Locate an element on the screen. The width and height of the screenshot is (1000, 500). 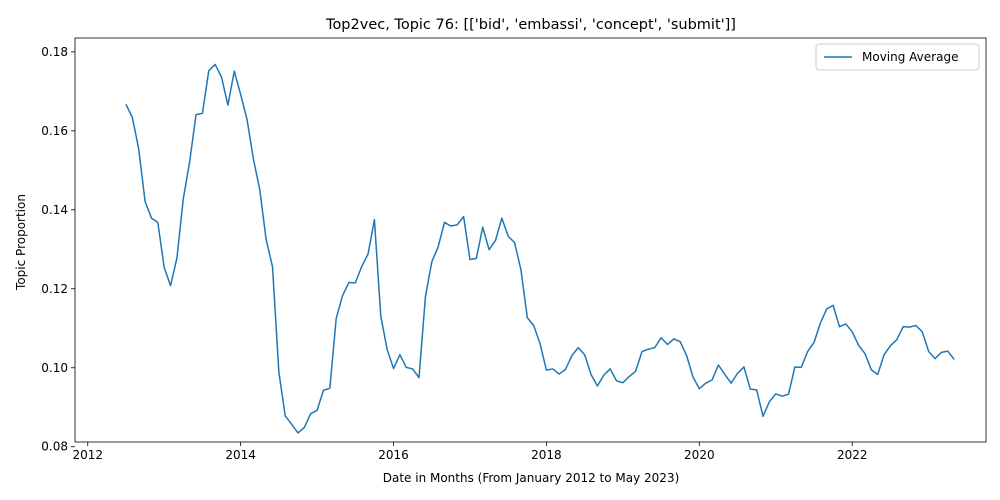
y-tick-label: 0.16 is located at coordinates (54, 131).